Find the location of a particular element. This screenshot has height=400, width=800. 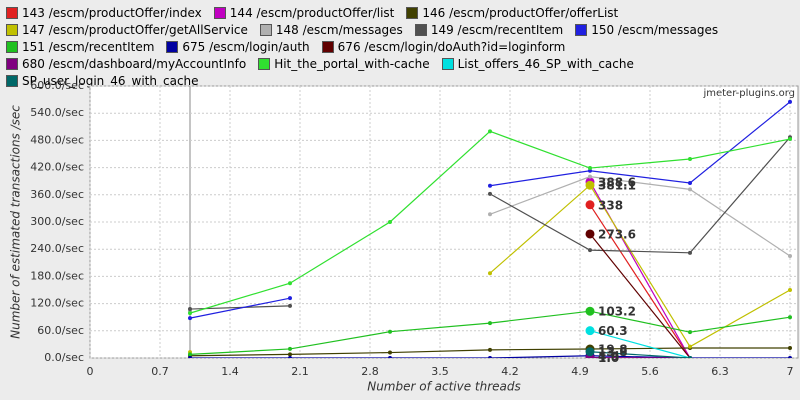

legend-item: SP_user_login_46_with_cache is located at coordinates (102, 81).